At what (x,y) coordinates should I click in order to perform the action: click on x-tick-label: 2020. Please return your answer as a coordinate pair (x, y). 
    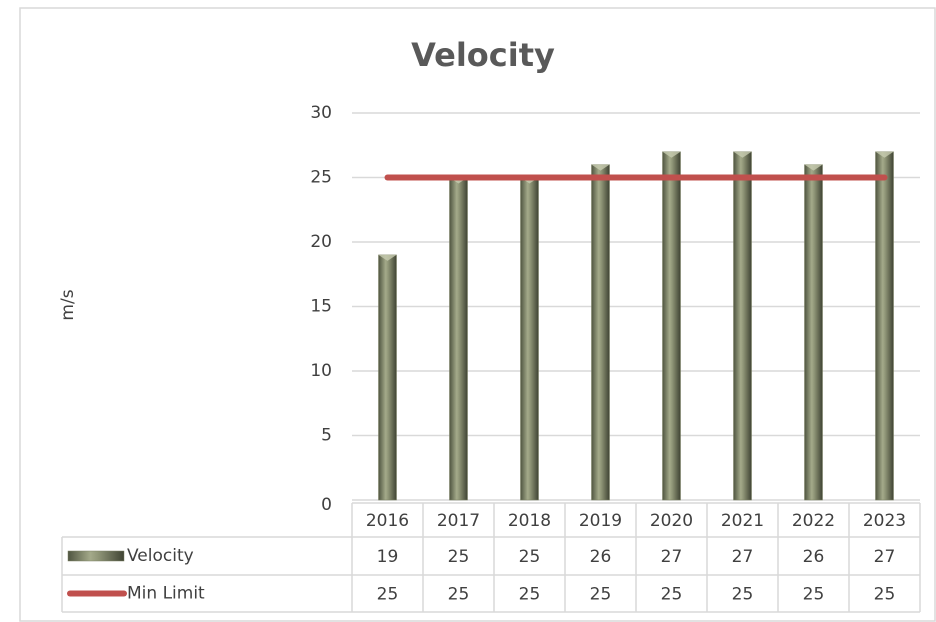
    Looking at the image, I should click on (671, 521).